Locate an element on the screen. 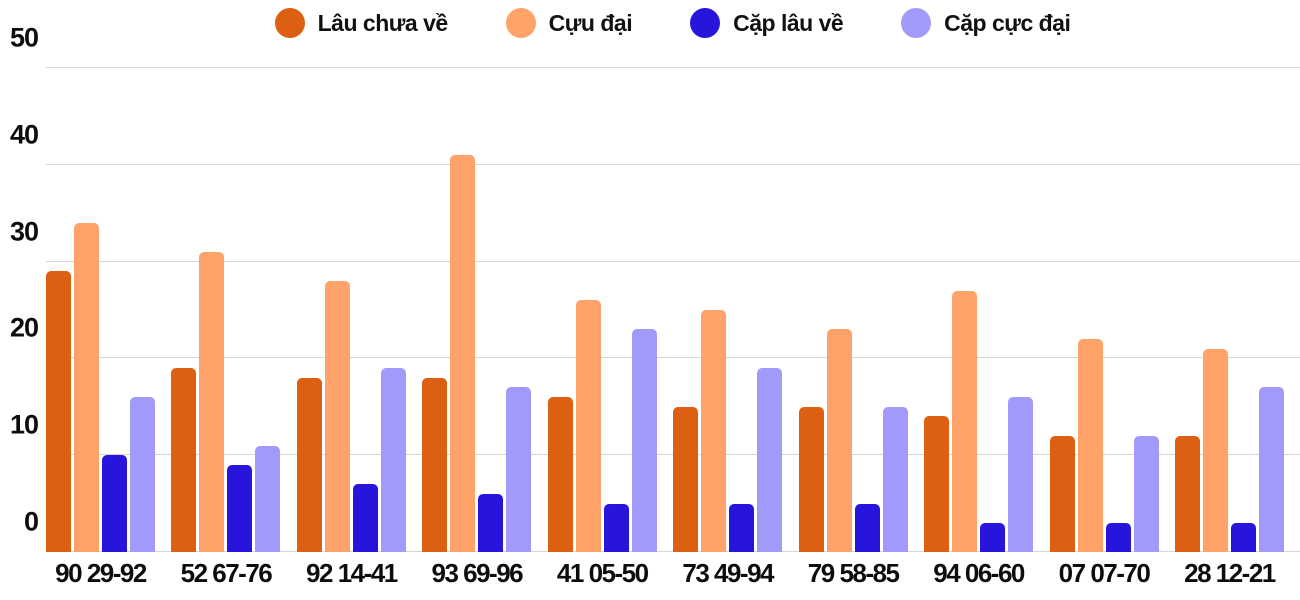  y-tick-label-20: 20 is located at coordinates (24, 327).